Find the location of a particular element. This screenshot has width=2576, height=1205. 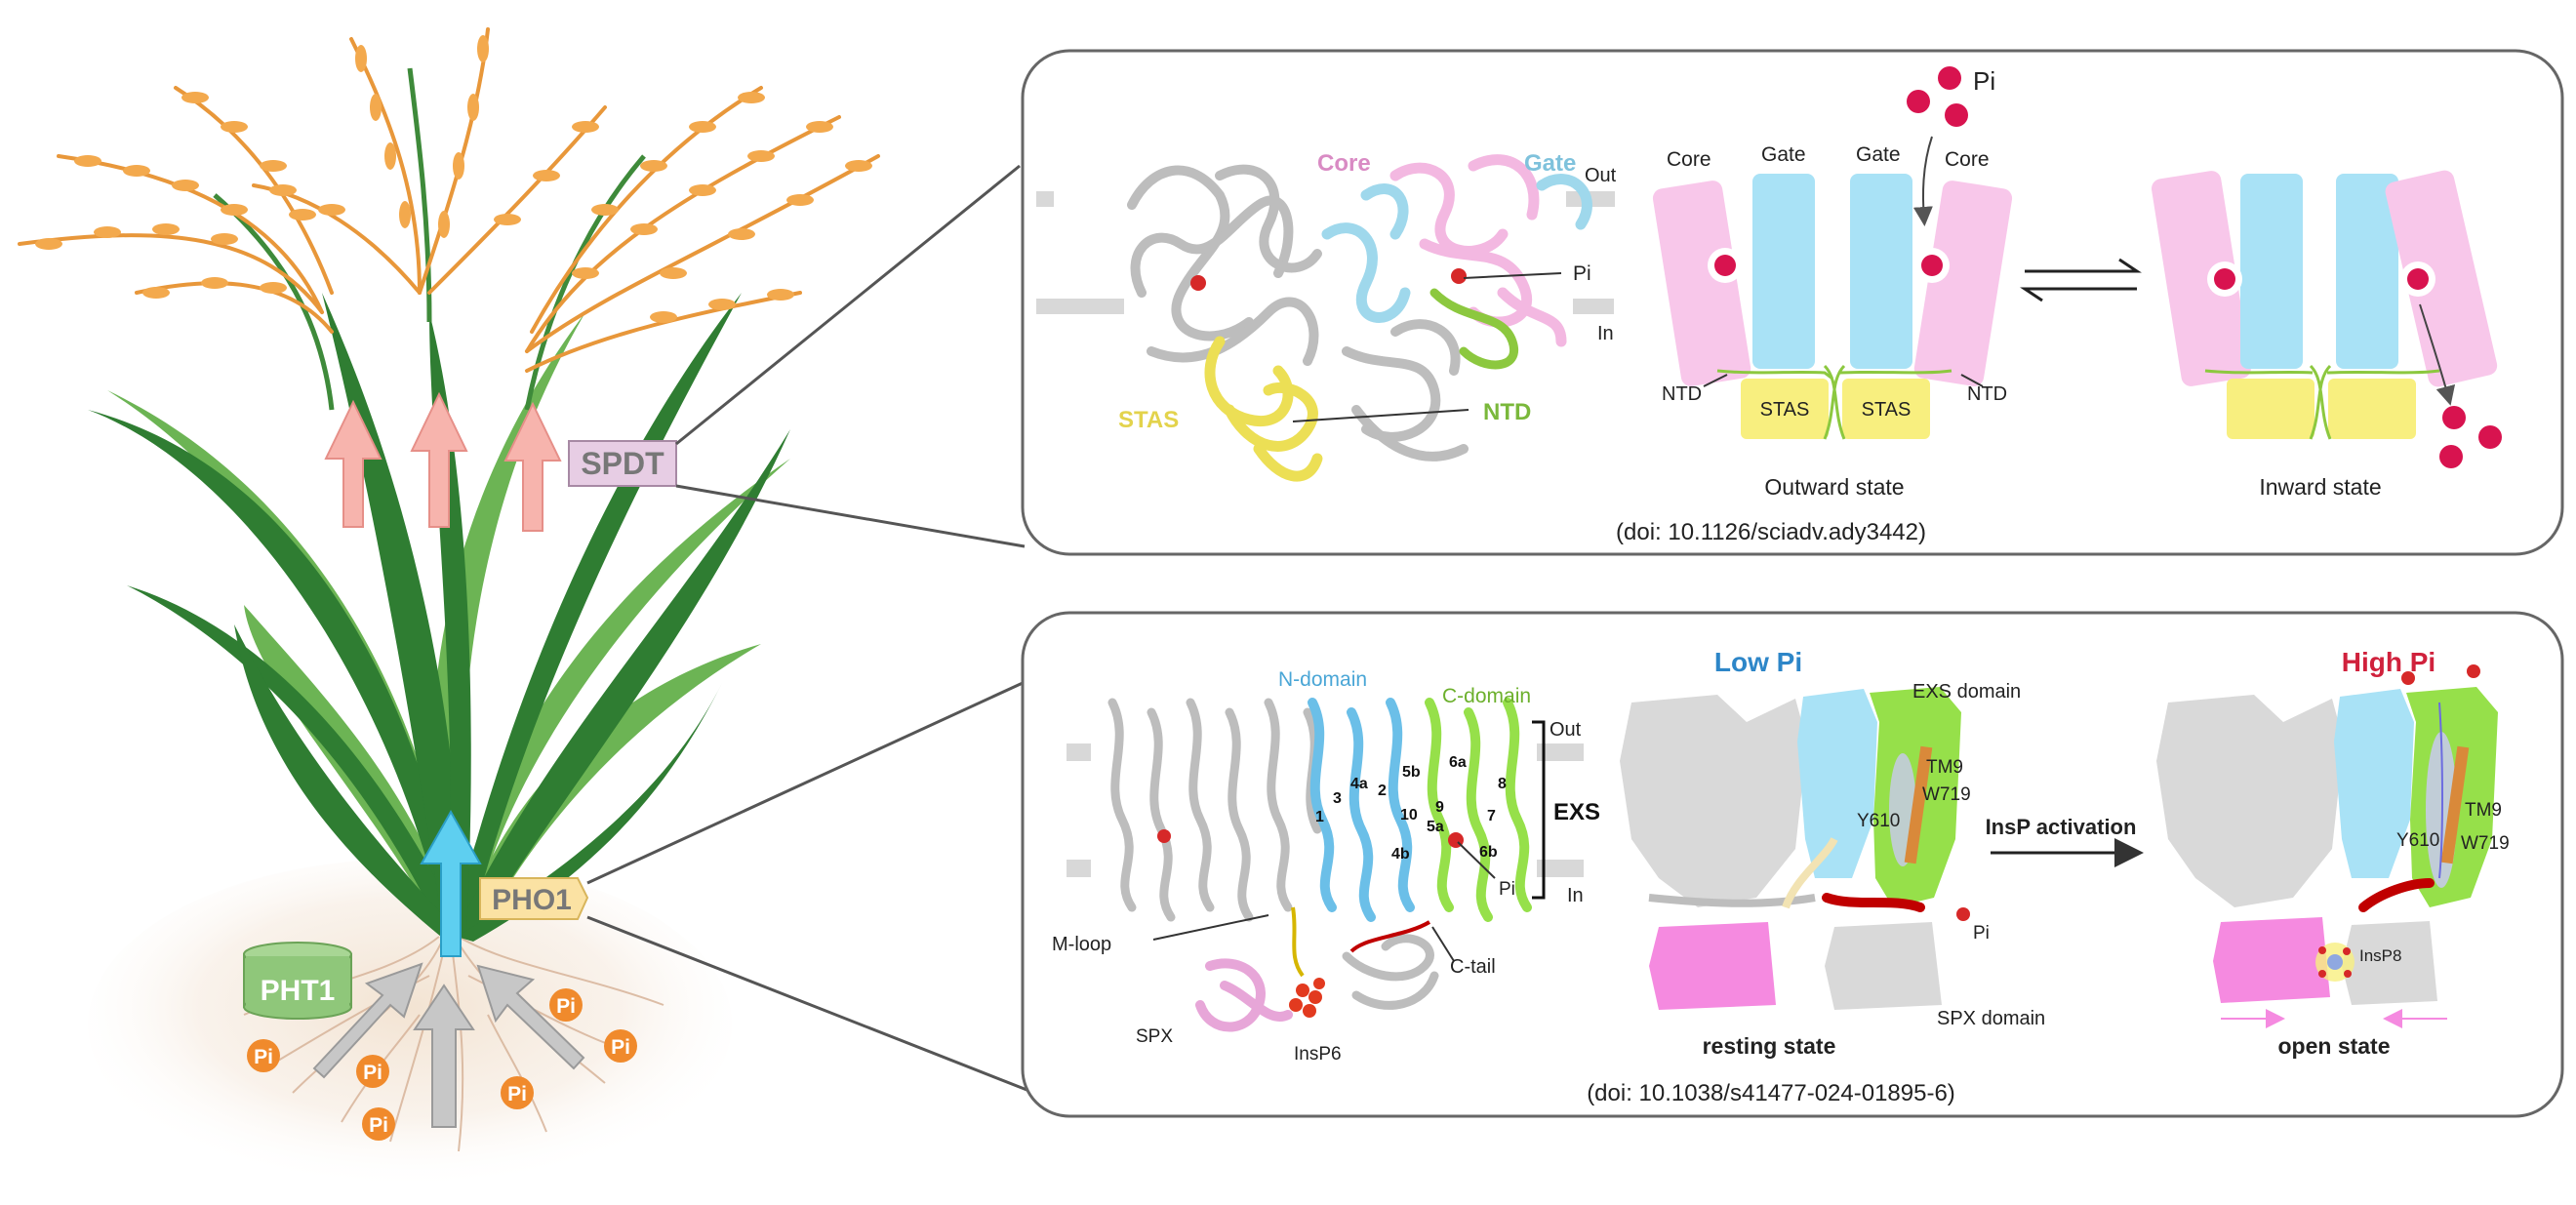

low-w719-label: W719 is located at coordinates (1946, 794).